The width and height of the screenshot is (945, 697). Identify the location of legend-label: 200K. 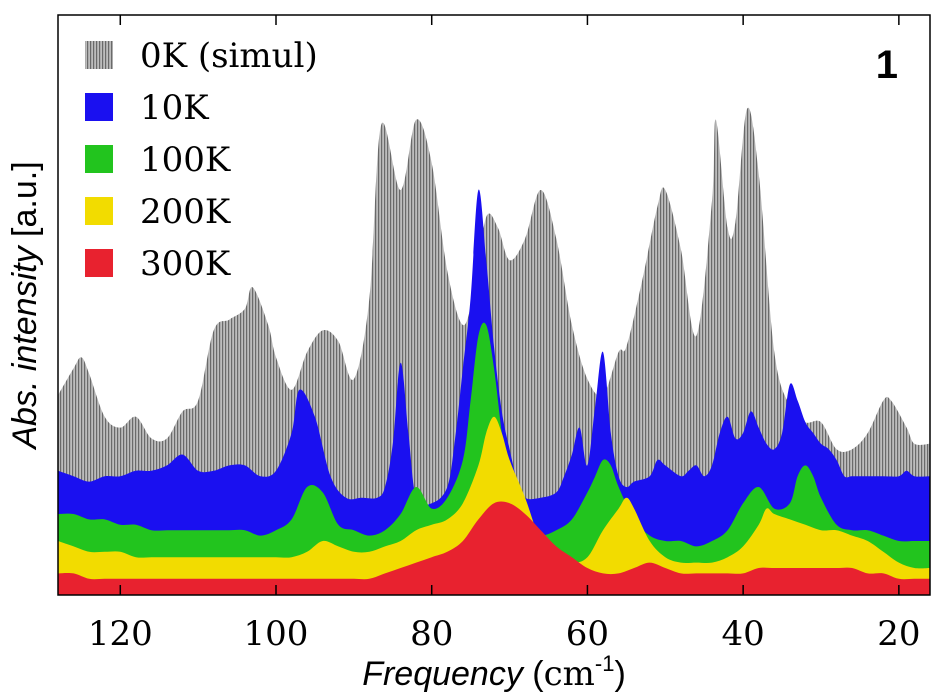
(185, 212).